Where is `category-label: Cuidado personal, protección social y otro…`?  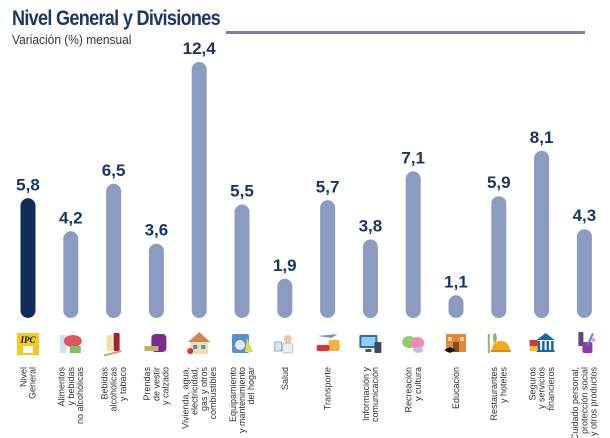
category-label: Cuidado personal, protección social y otro… is located at coordinates (584, 402).